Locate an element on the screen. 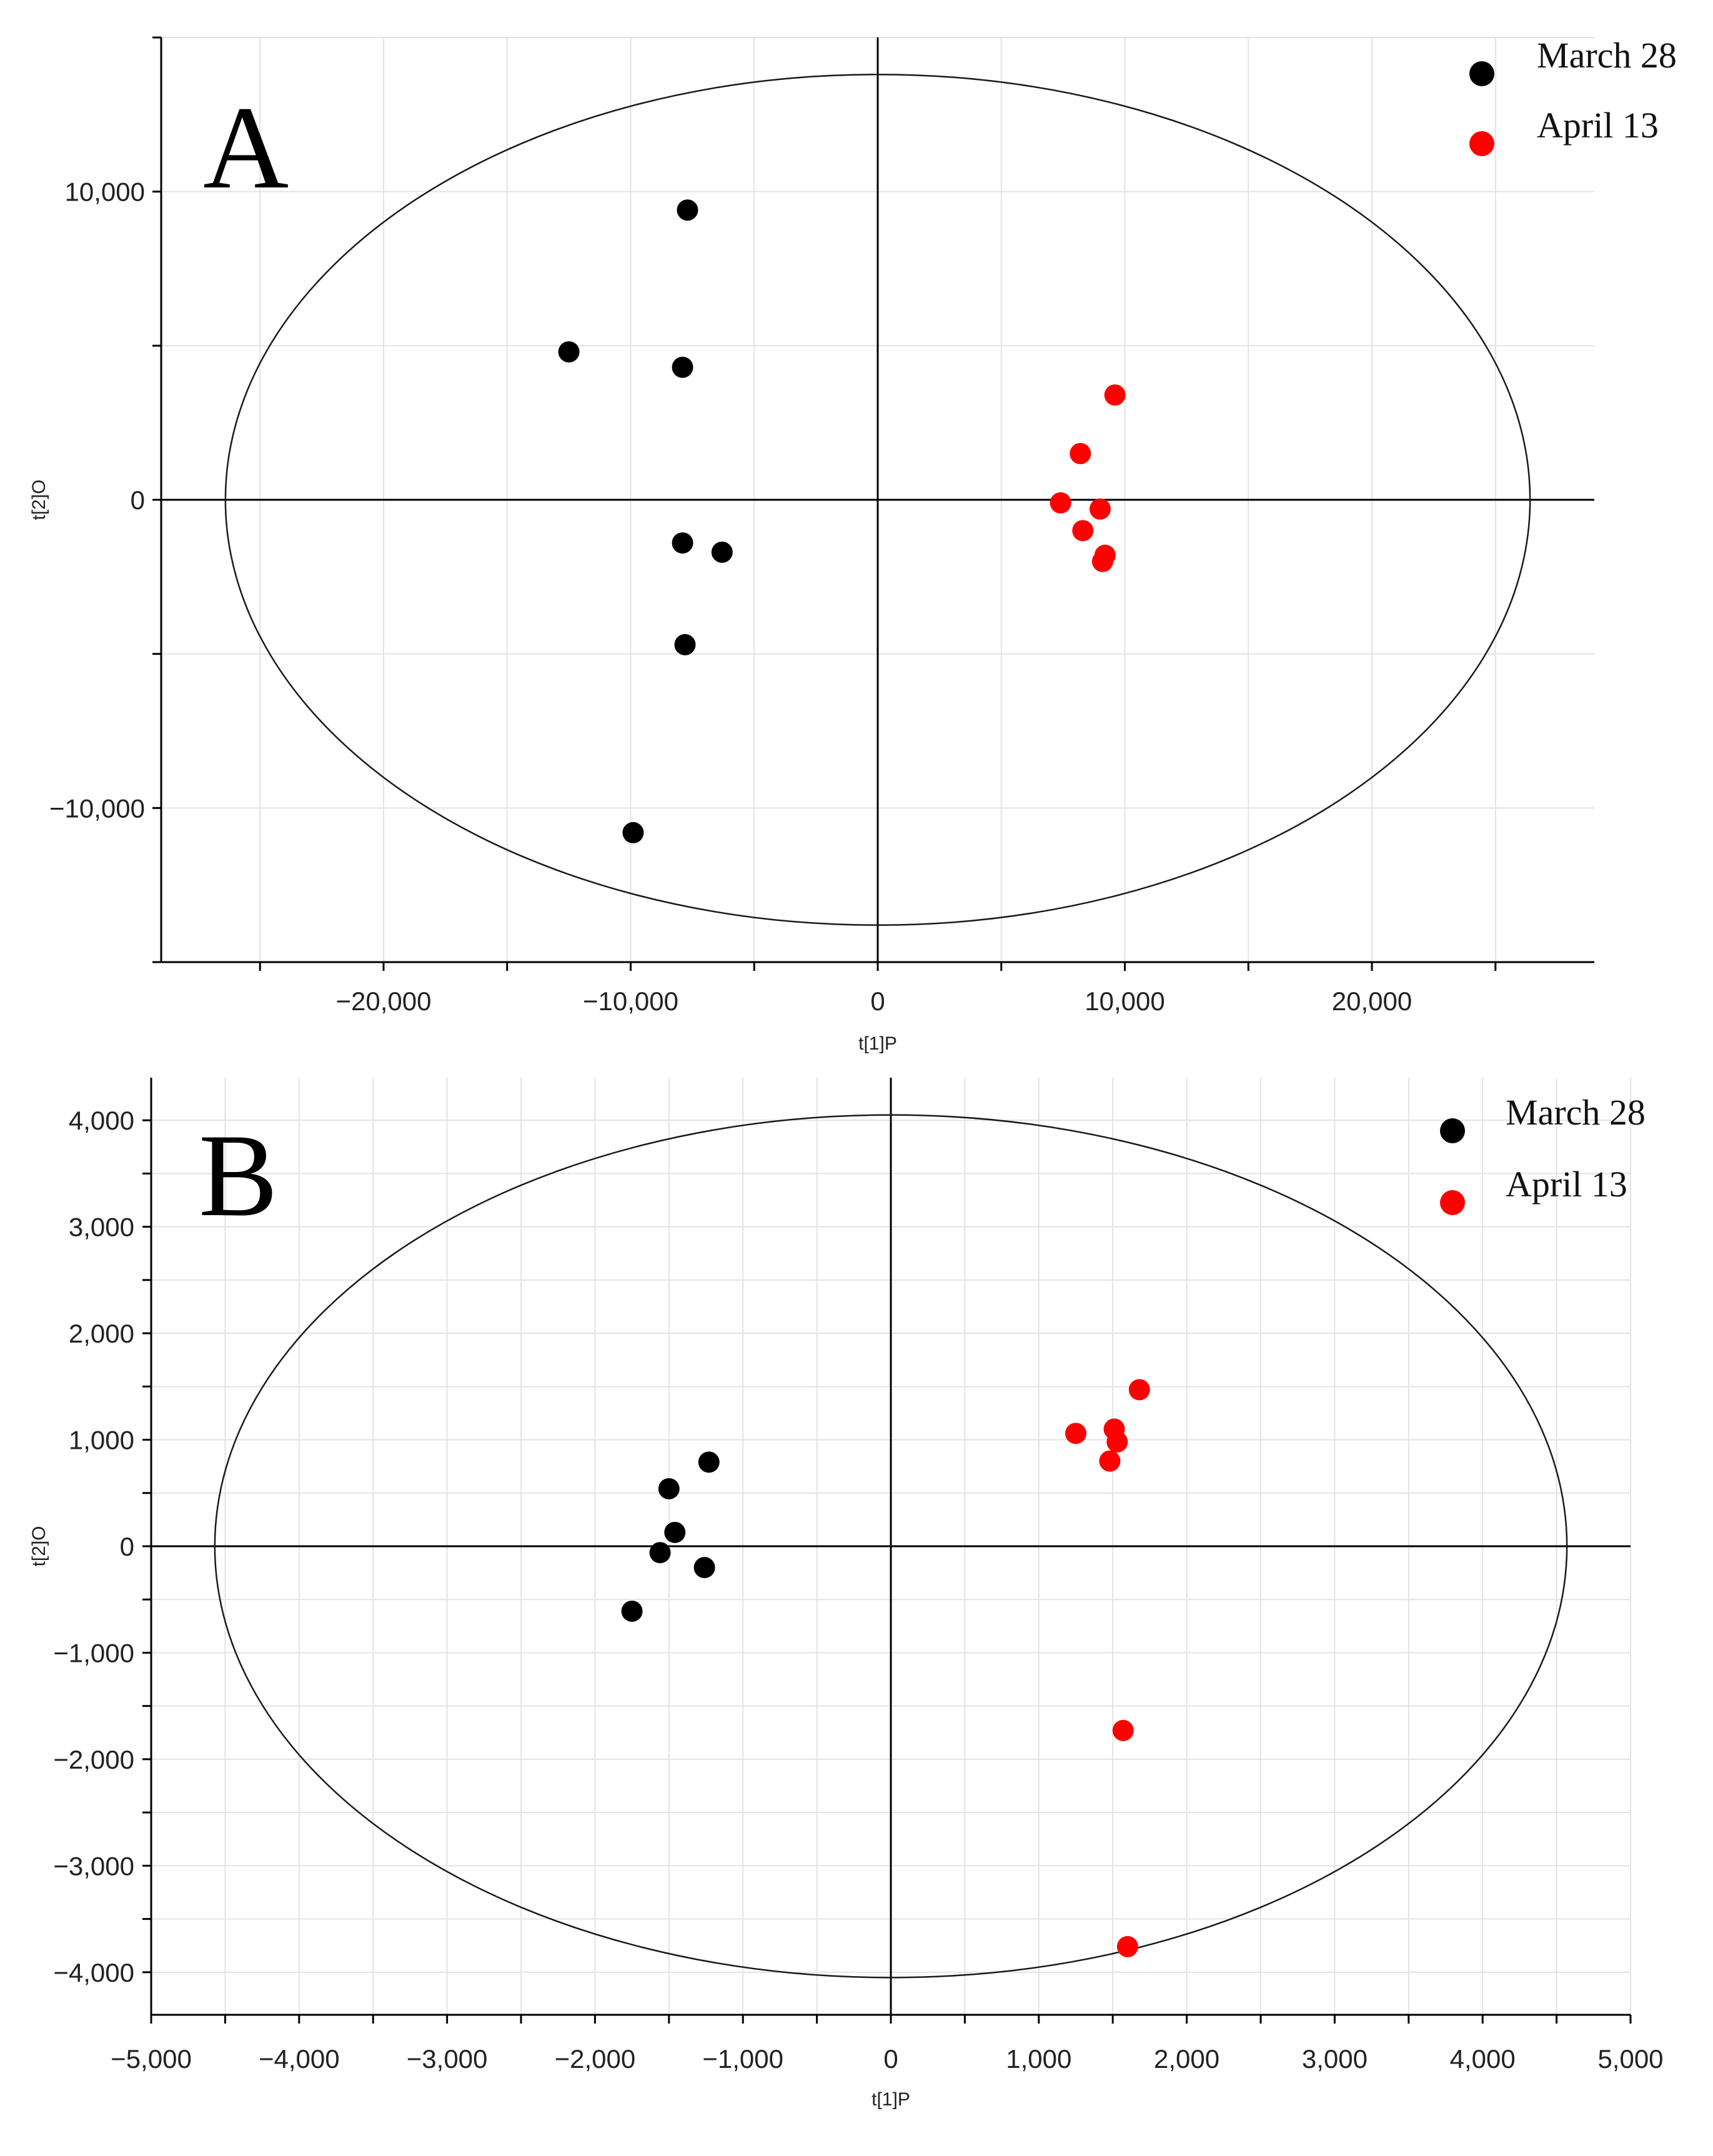  x-tick-label: 5,000 is located at coordinates (1630, 2059).